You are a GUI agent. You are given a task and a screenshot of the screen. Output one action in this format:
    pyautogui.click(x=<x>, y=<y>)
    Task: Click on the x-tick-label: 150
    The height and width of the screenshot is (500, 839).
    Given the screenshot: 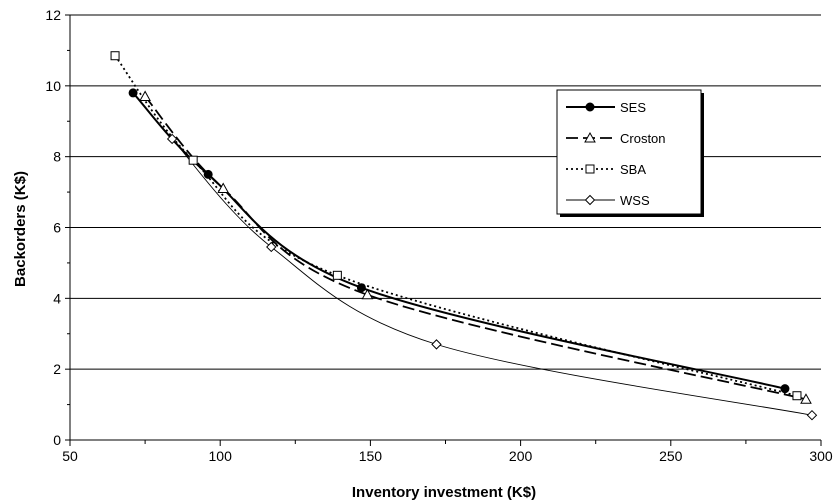 What is the action you would take?
    pyautogui.click(x=371, y=456)
    